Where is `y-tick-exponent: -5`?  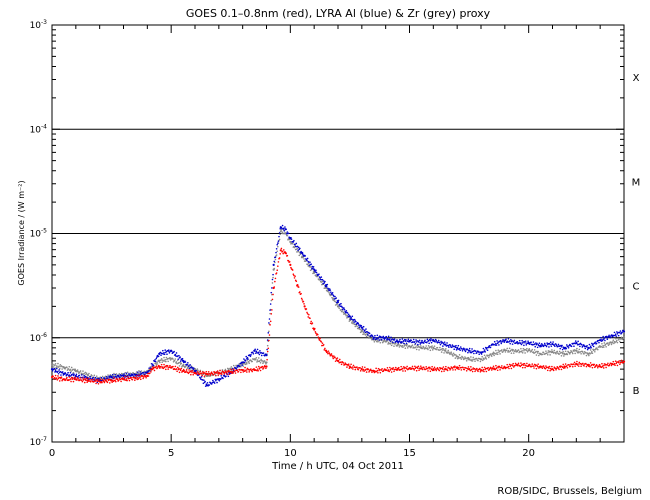 y-tick-exponent: -5 is located at coordinates (44, 231).